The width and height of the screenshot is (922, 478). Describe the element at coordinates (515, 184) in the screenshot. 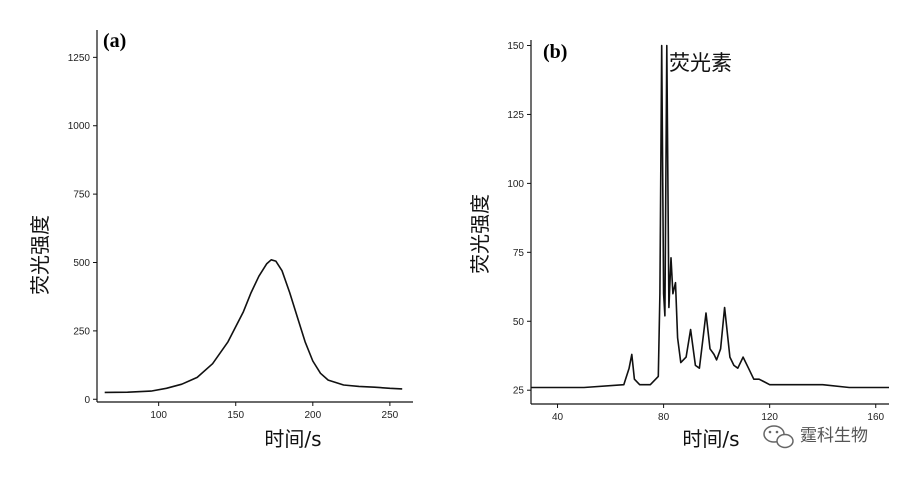

I see `panel-b-y-tick-label: 100` at that location.